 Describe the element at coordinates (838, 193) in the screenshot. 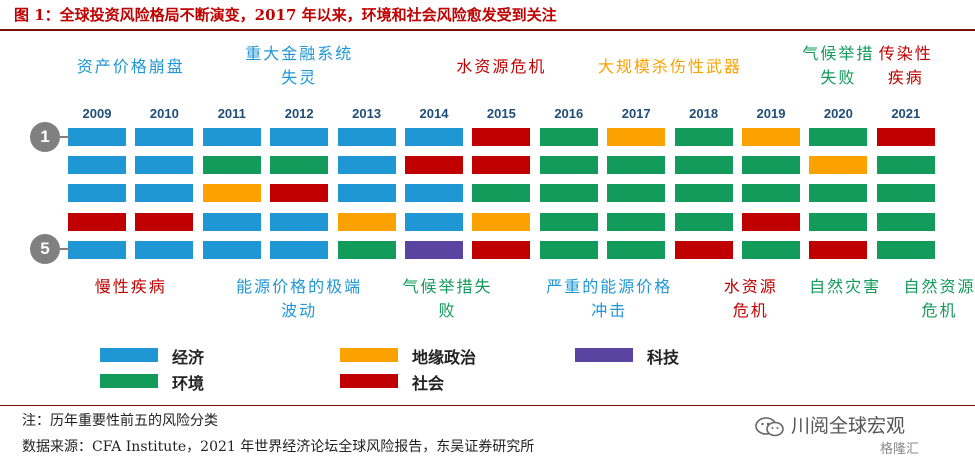

I see `risk-cell-2020-rank3` at that location.